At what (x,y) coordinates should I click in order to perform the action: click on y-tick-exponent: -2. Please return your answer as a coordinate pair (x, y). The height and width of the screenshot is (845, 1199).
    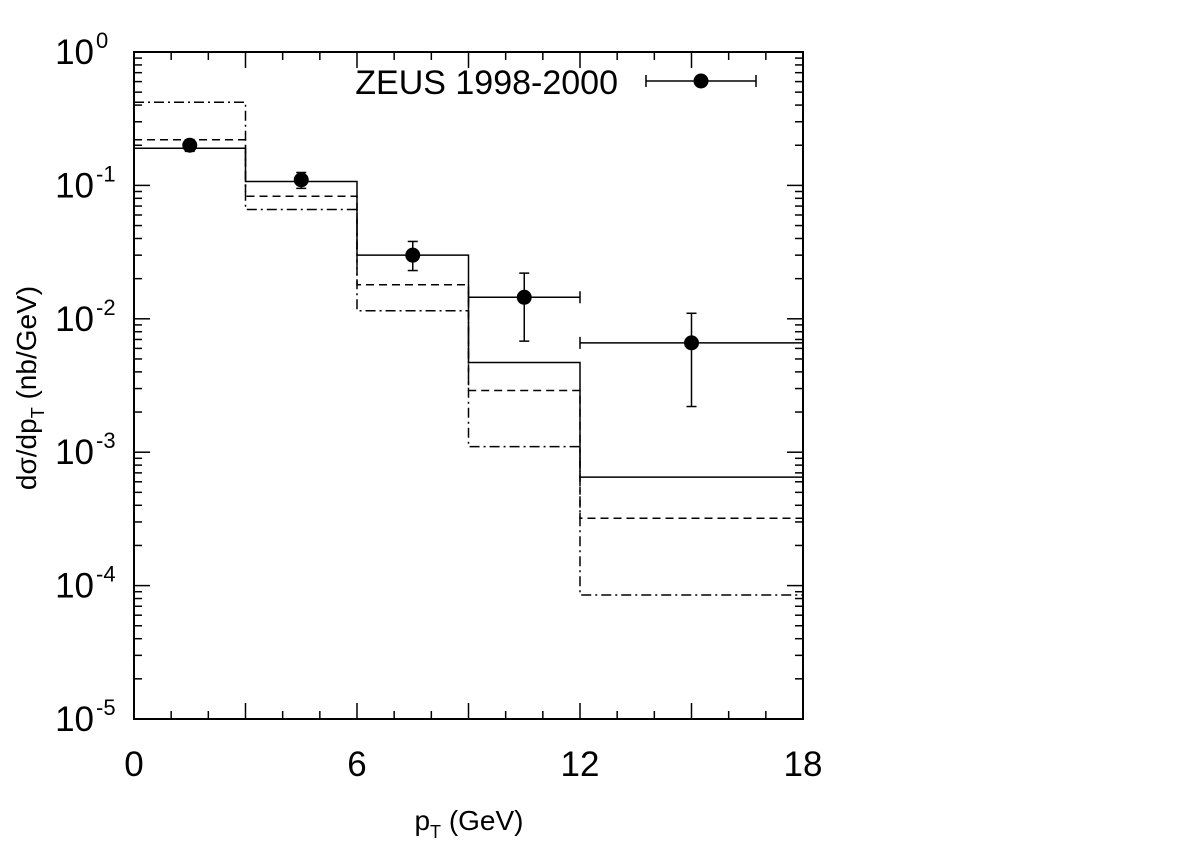
    Looking at the image, I should click on (106, 307).